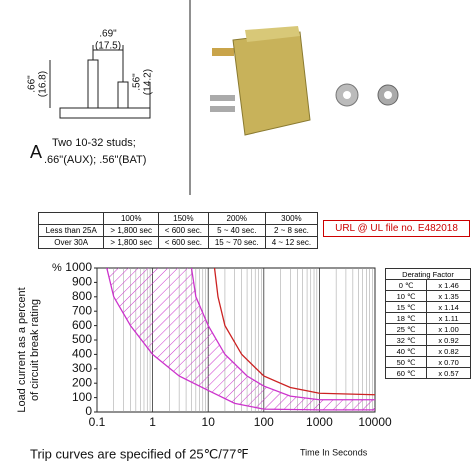 The width and height of the screenshot is (474, 474). What do you see at coordinates (97, 422) in the screenshot?
I see `x-tick-label: 0.1` at bounding box center [97, 422].